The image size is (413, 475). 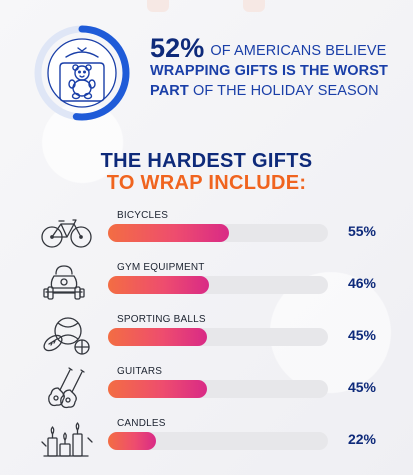 What do you see at coordinates (66, 336) in the screenshot?
I see `sporting-balls-icon` at bounding box center [66, 336].